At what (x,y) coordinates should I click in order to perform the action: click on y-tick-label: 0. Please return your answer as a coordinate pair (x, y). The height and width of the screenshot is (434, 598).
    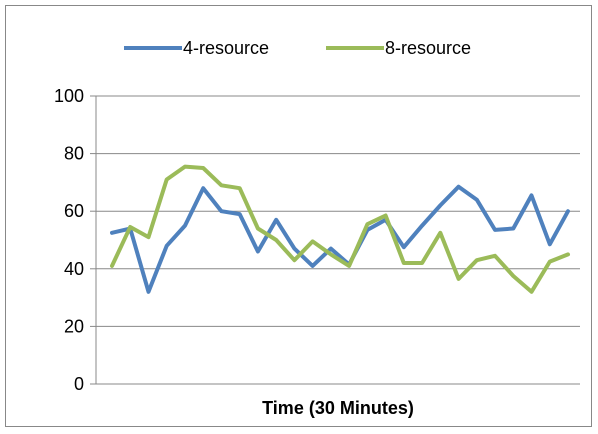
    Looking at the image, I should click on (79, 384).